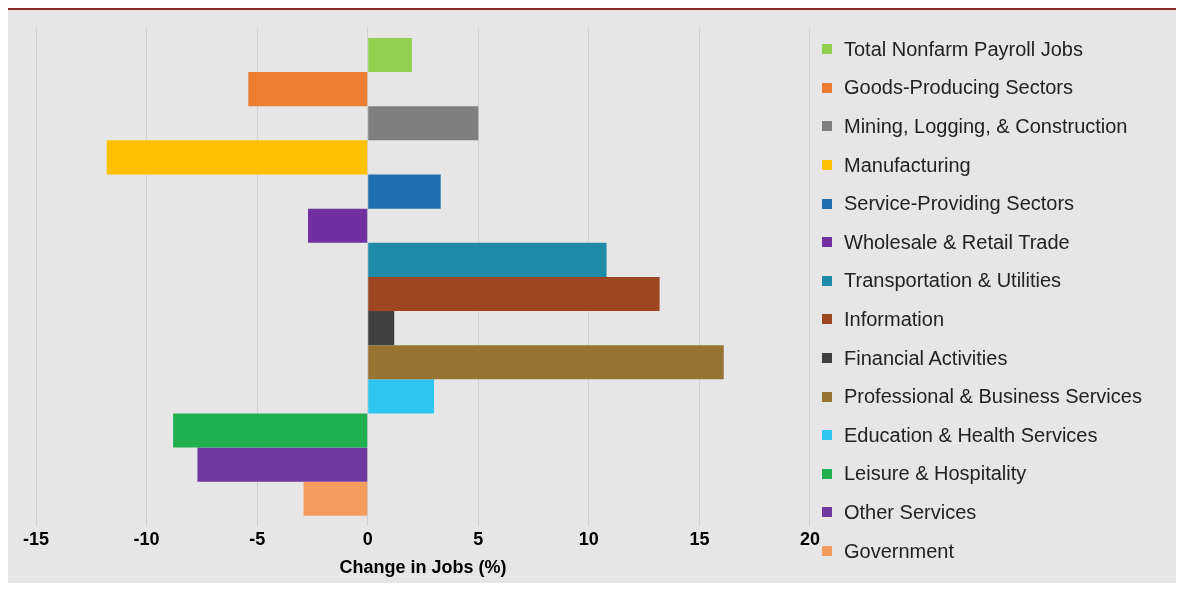  I want to click on x-tick-label: 5, so click(478, 538).